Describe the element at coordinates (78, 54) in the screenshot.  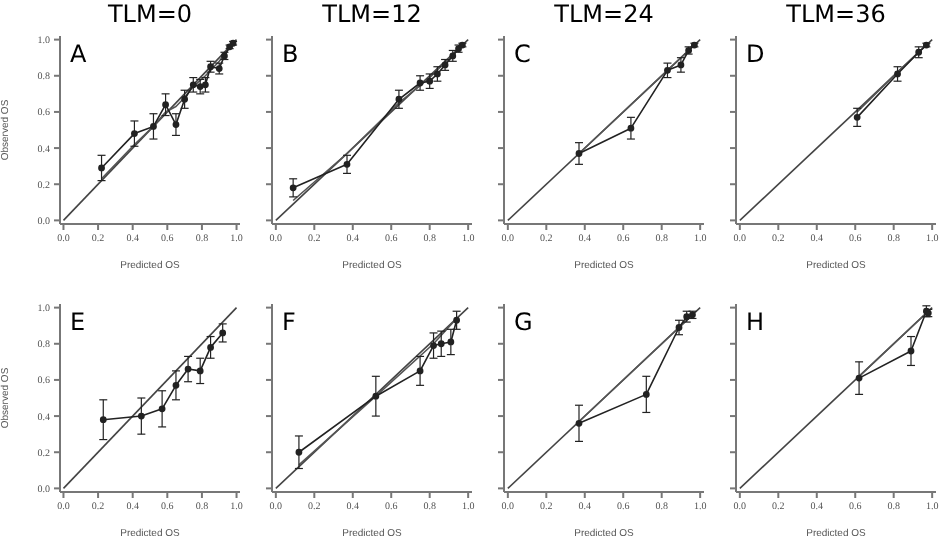
I see `annotation: A` at that location.